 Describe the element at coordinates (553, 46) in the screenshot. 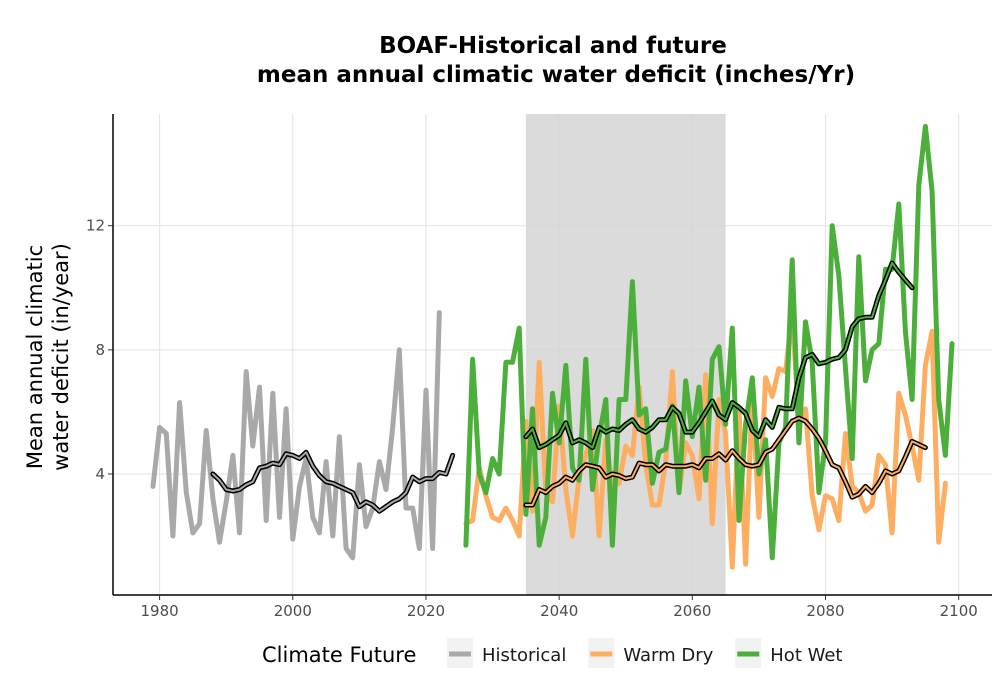

I see `chart-title: BOAF-Historical and future` at that location.